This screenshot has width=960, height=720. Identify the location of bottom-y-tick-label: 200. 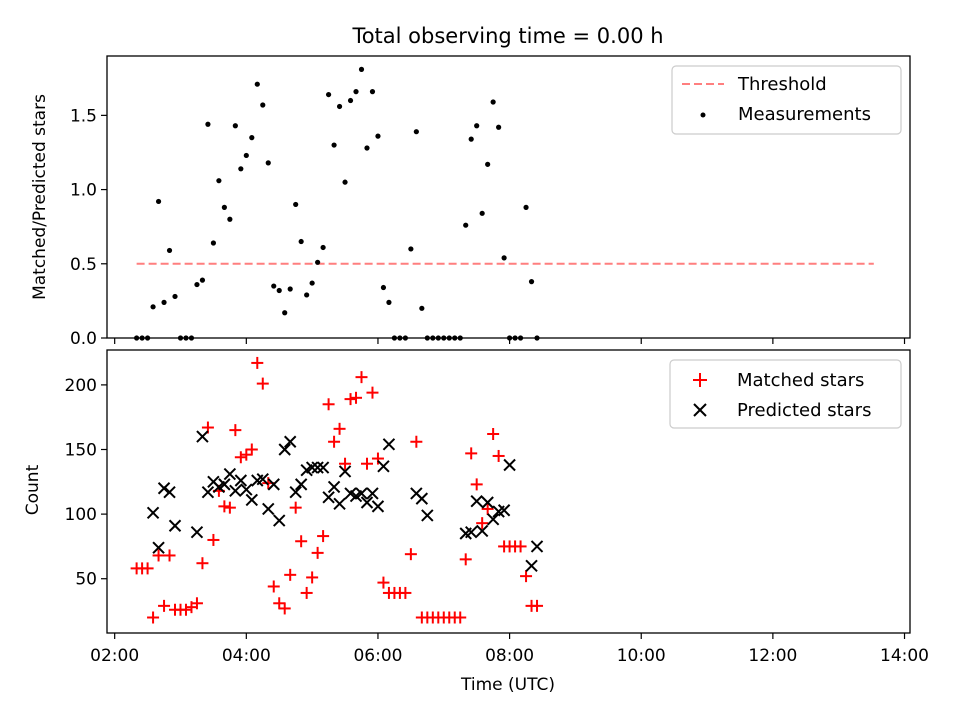
(81, 386).